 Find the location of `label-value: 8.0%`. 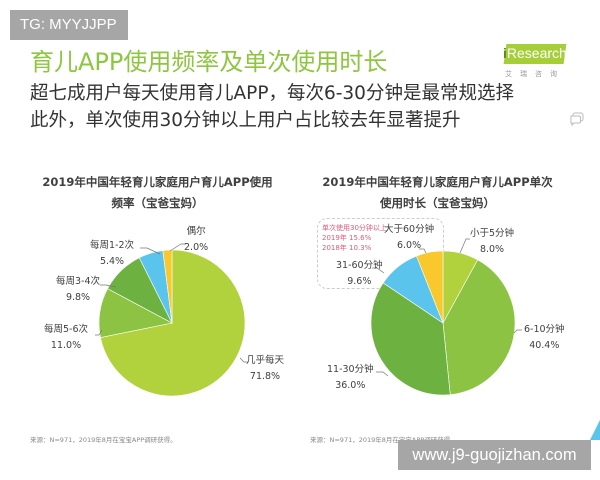

label-value: 8.0% is located at coordinates (492, 249).